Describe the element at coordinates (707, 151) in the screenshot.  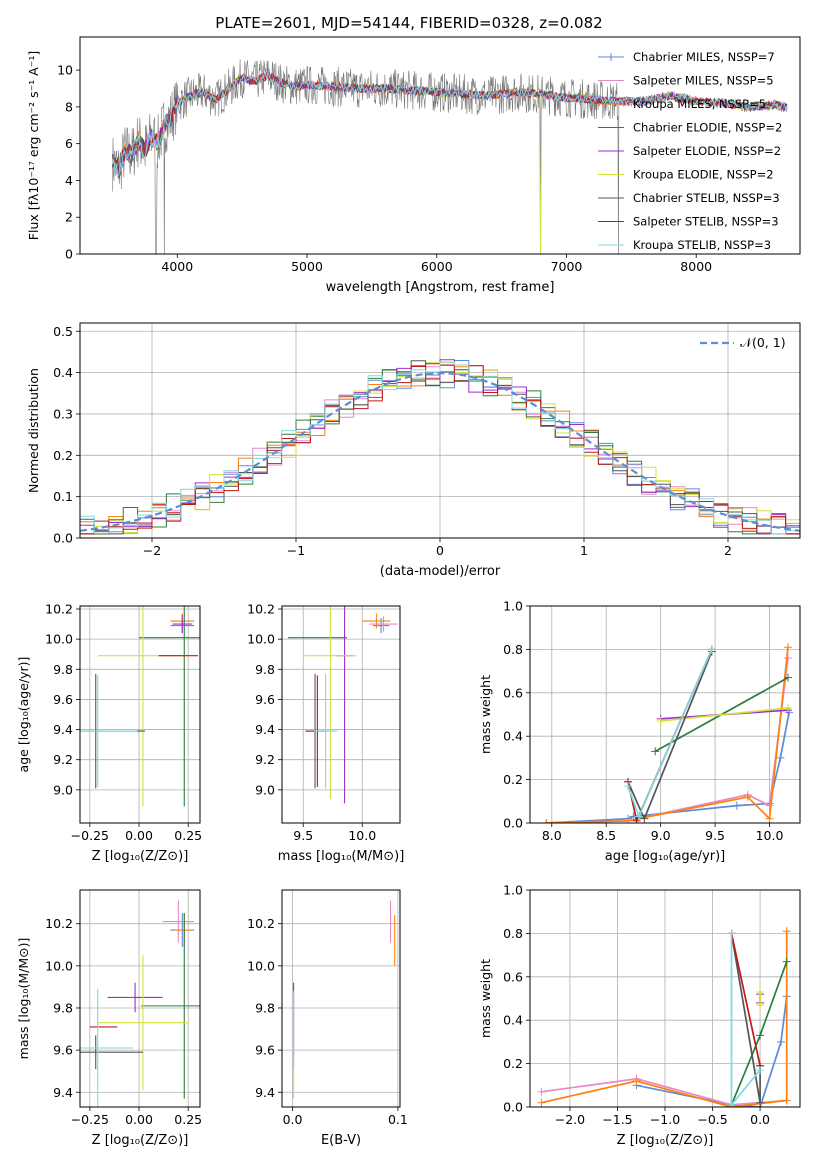
I see `legend-entry: Salpeter ELODIE, NSSP=2` at that location.